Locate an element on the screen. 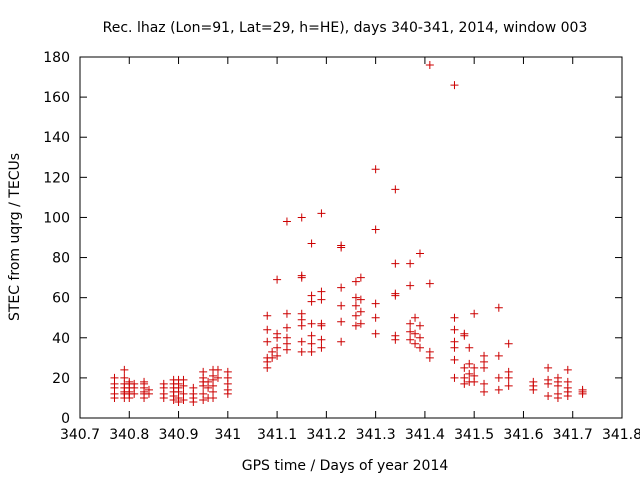 The width and height of the screenshot is (640, 480). y-tick-label: 140 is located at coordinates (56, 138).